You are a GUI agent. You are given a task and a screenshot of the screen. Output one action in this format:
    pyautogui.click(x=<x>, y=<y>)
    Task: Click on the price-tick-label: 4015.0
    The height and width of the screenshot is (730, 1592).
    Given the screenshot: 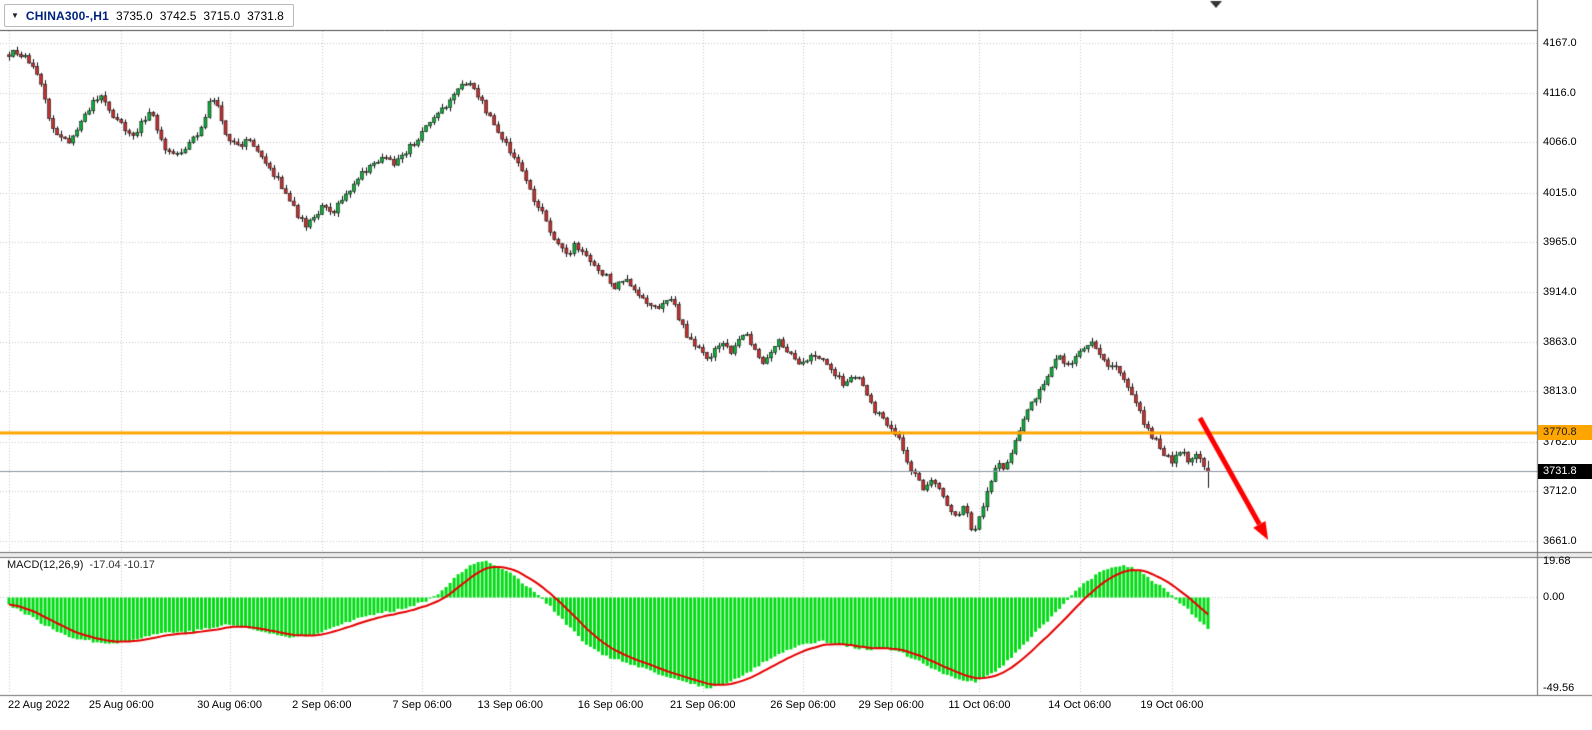 What is the action you would take?
    pyautogui.click(x=1560, y=192)
    